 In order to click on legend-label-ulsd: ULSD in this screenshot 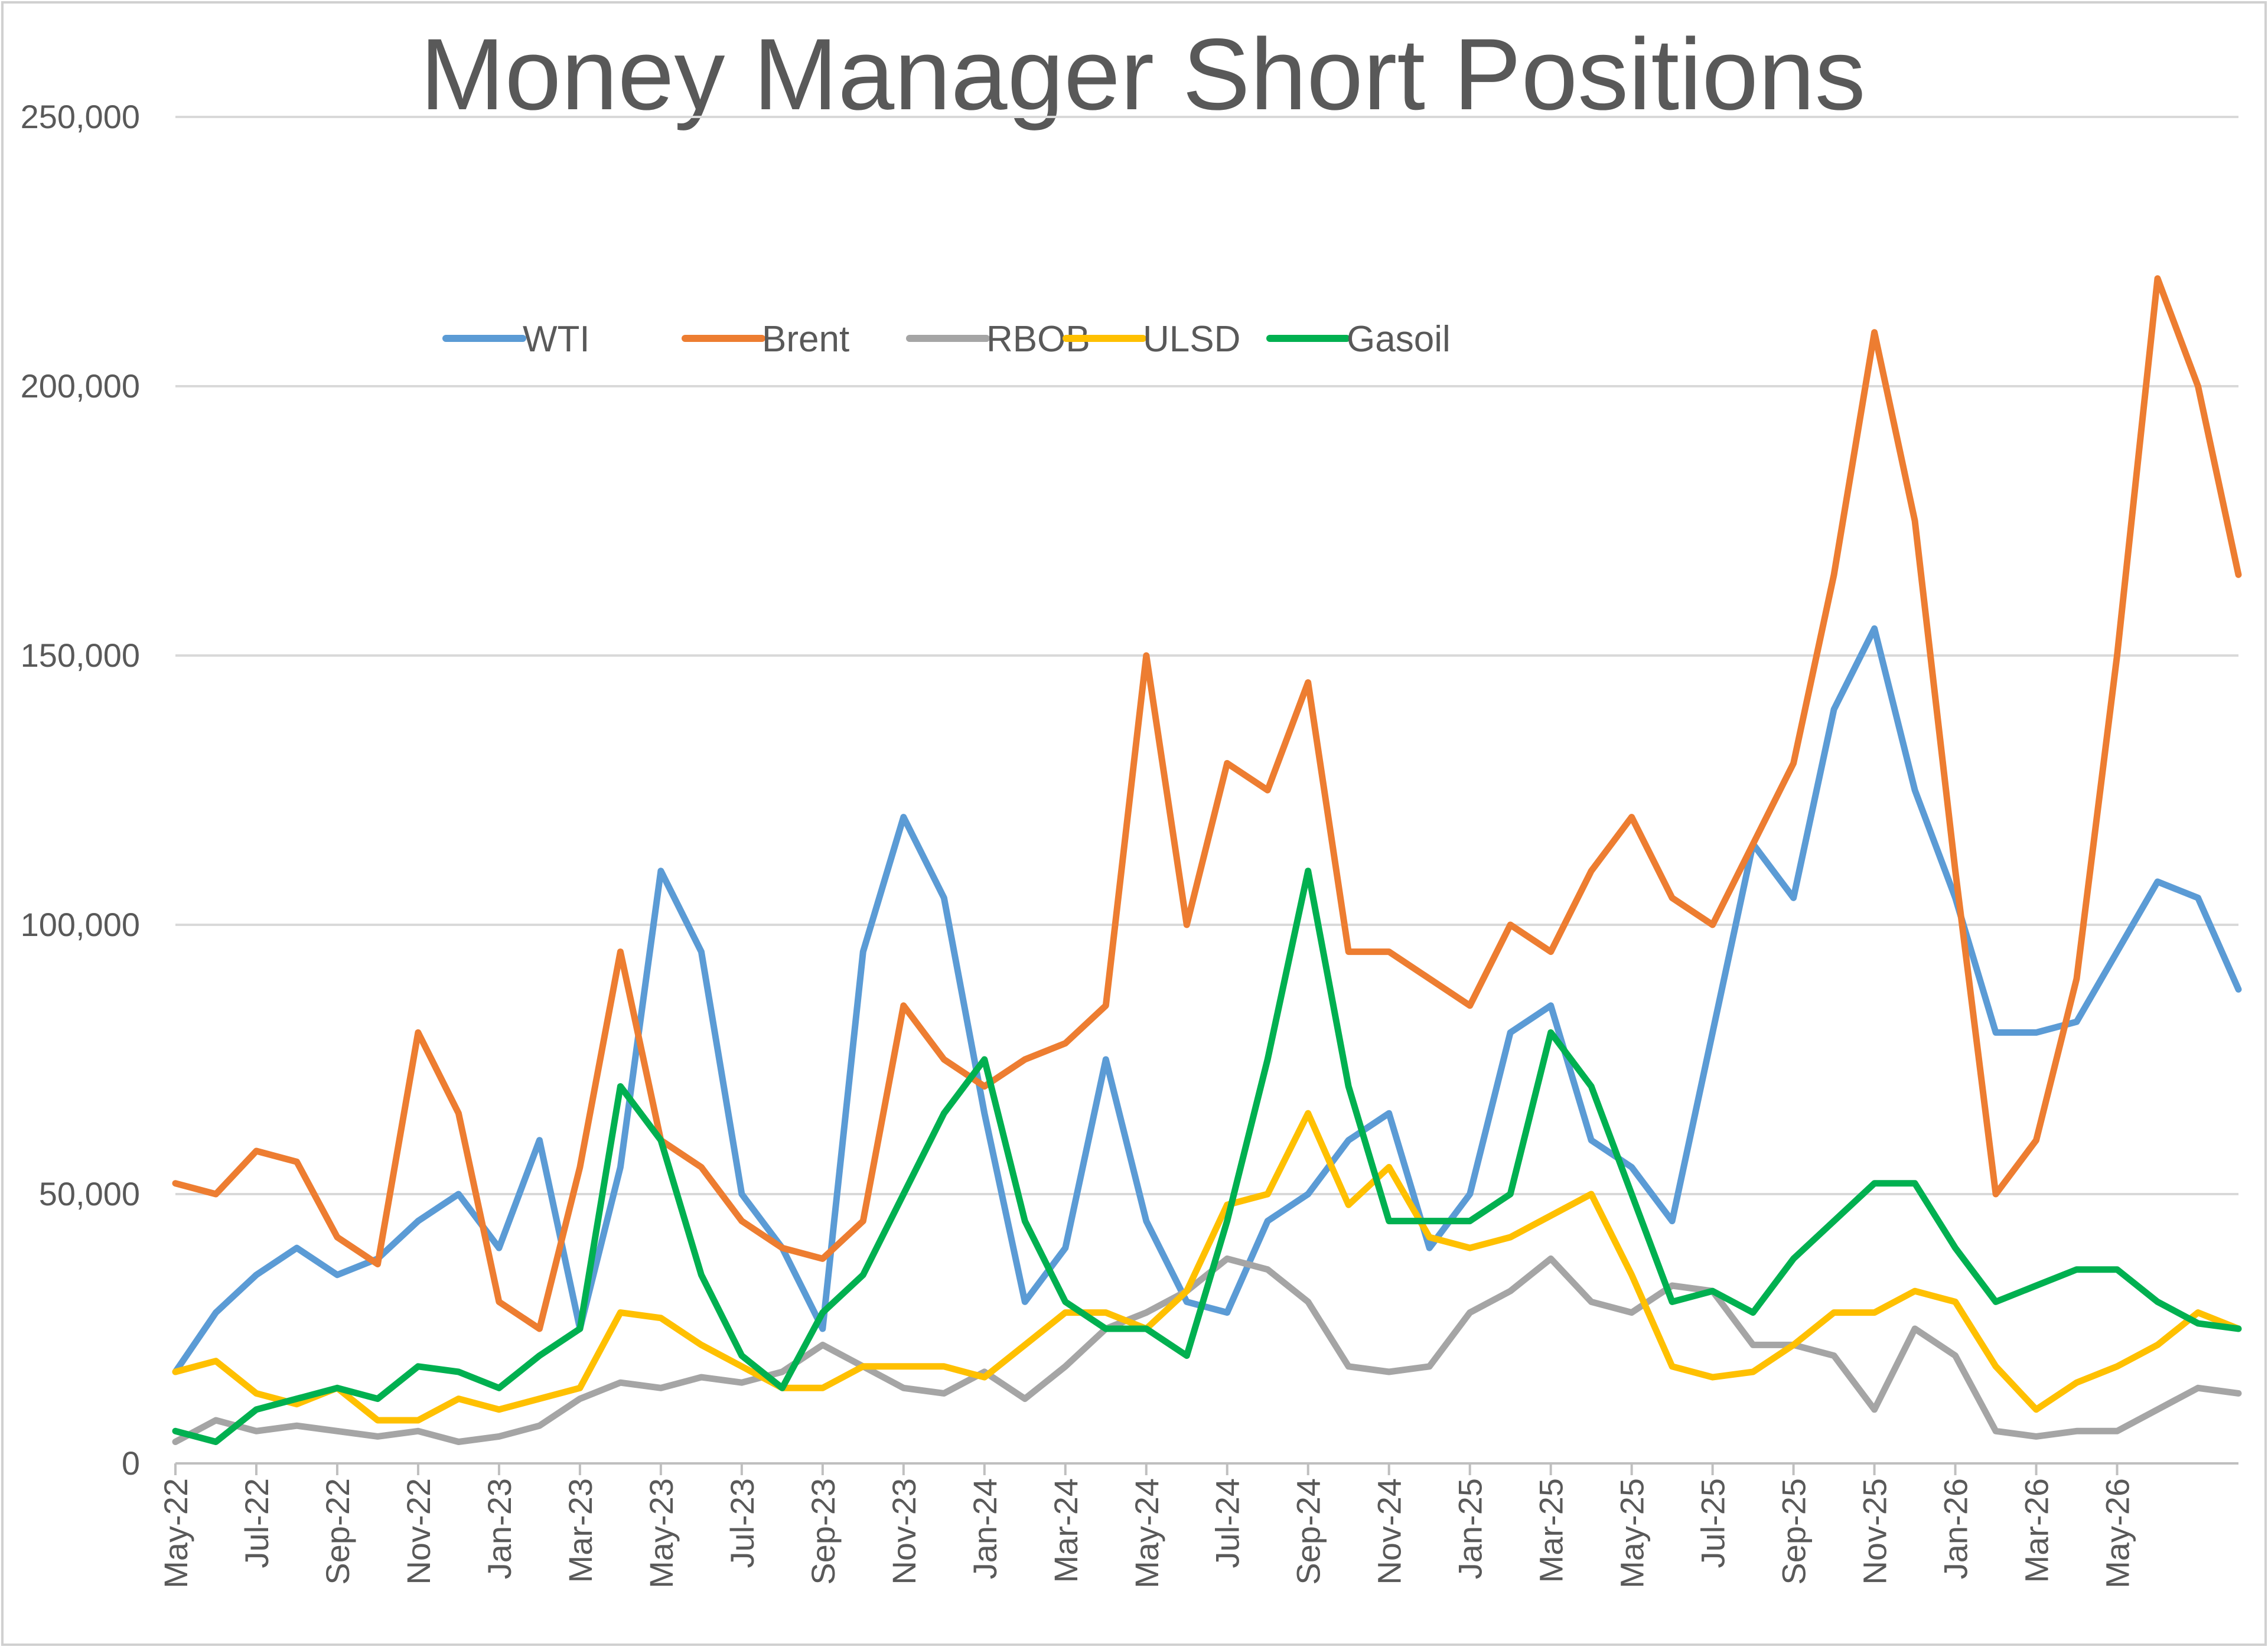, I will do `click(1191, 339)`.